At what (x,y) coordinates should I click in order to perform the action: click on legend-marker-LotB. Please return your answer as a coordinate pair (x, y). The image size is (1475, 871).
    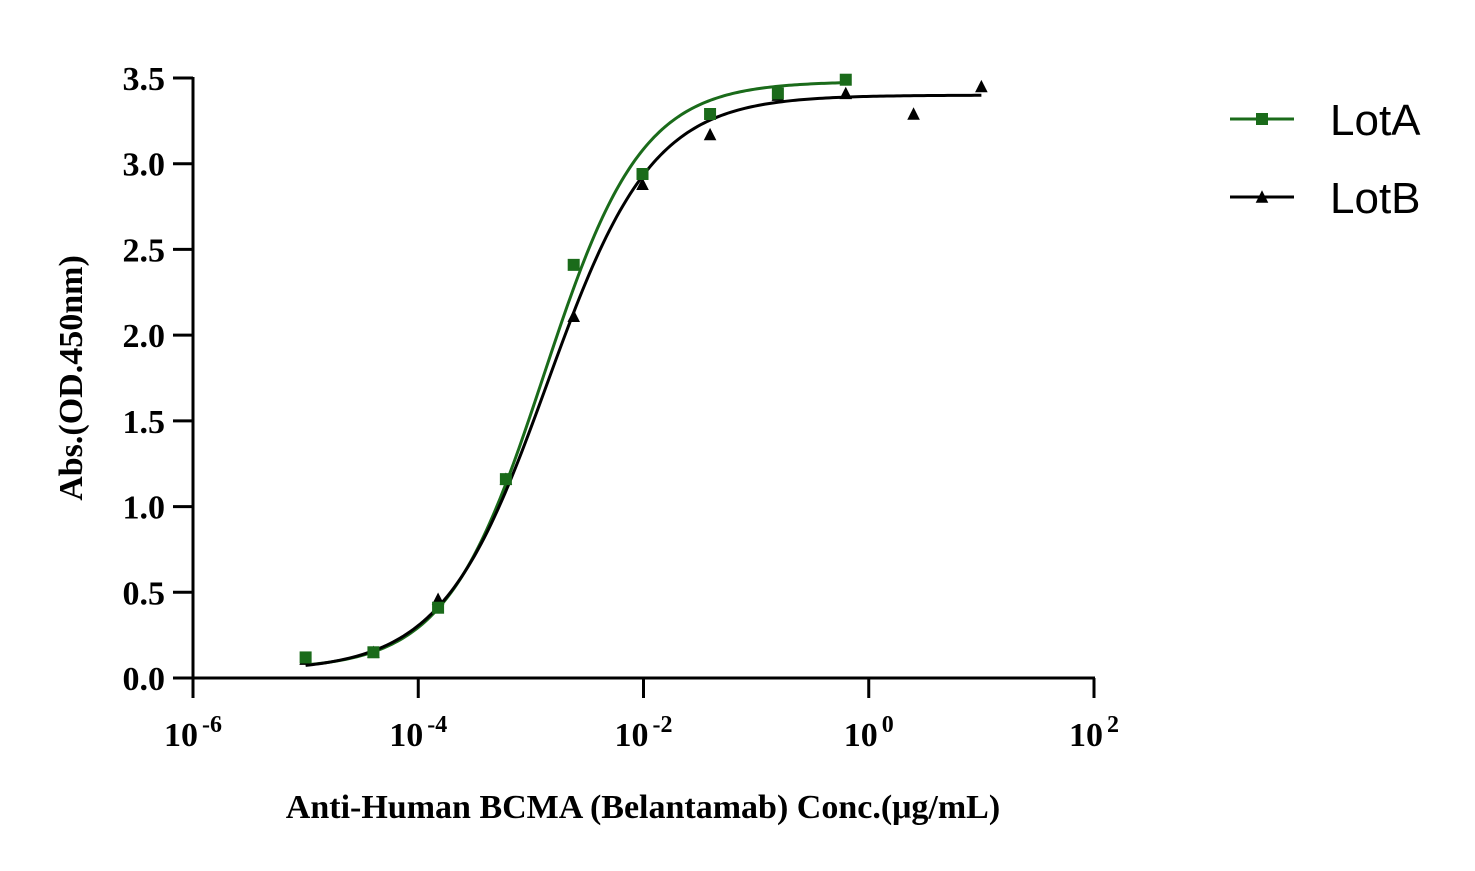
    Looking at the image, I should click on (1262, 196).